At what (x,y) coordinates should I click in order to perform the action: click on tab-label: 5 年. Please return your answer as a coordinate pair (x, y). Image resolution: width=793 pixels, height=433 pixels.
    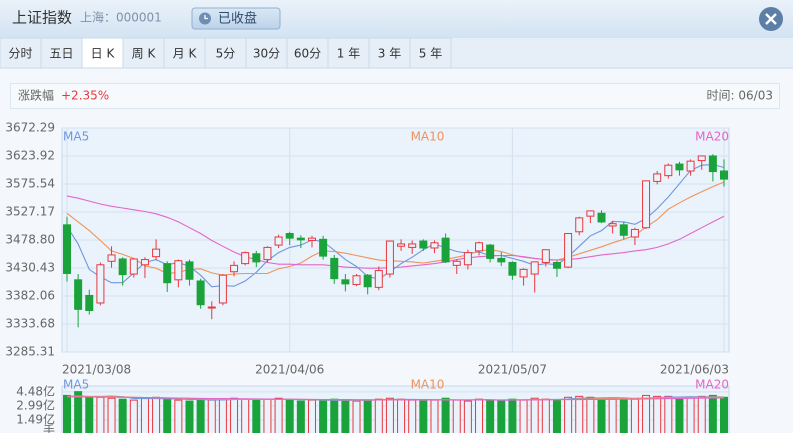
    Looking at the image, I should click on (430, 54).